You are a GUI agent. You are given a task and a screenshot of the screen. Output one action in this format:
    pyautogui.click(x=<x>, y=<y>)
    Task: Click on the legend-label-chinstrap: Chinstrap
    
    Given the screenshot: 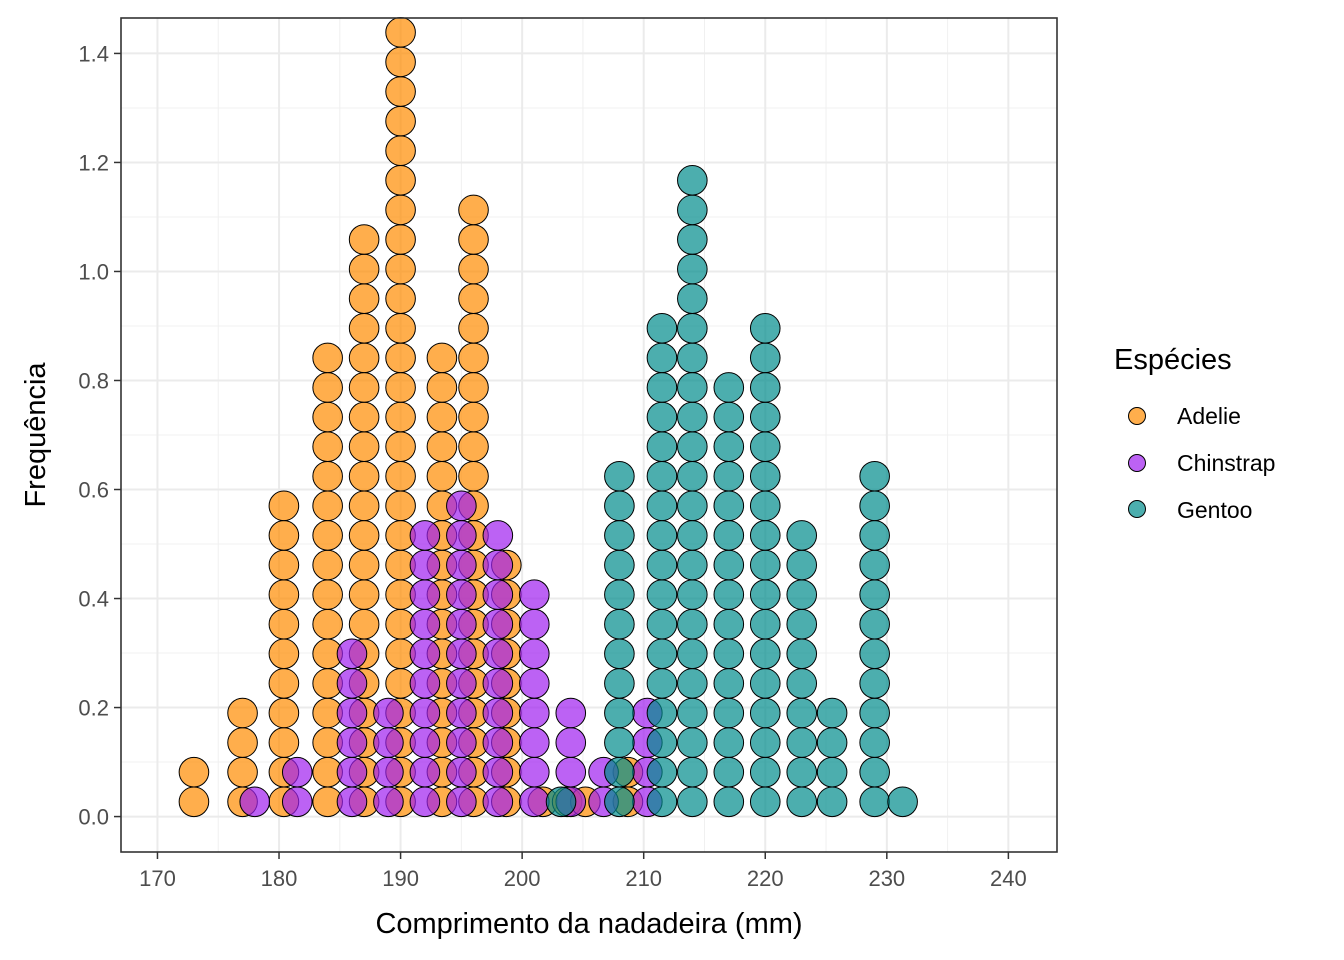 What is the action you would take?
    pyautogui.click(x=1226, y=463)
    